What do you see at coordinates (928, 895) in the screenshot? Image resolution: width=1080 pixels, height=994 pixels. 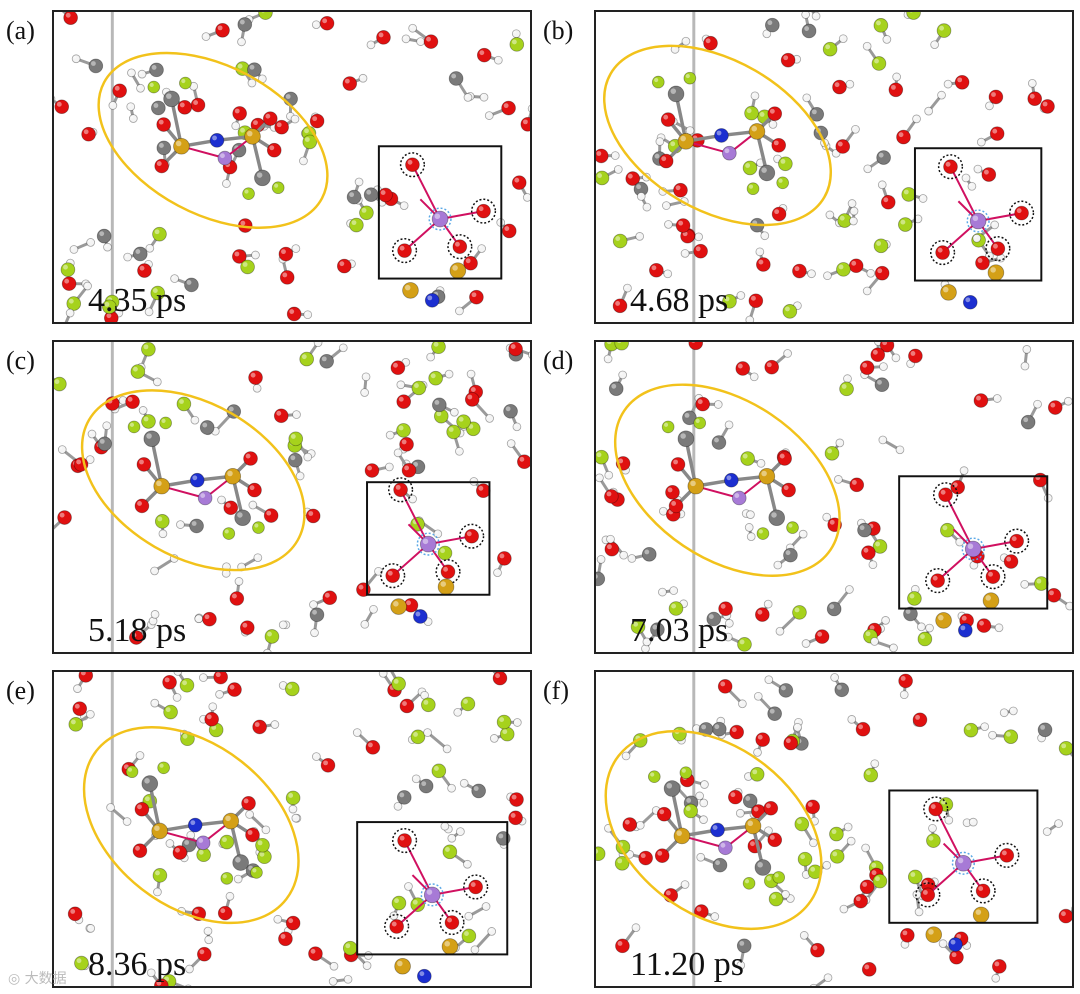 I see `dotted-circle` at bounding box center [928, 895].